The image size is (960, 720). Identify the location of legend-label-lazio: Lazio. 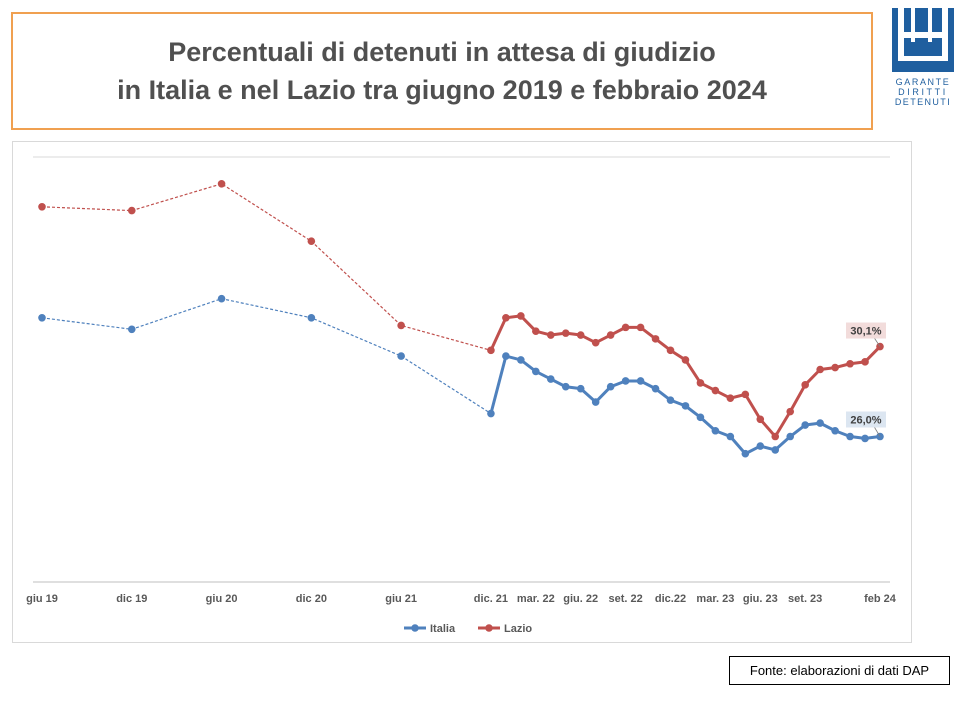
(518, 629).